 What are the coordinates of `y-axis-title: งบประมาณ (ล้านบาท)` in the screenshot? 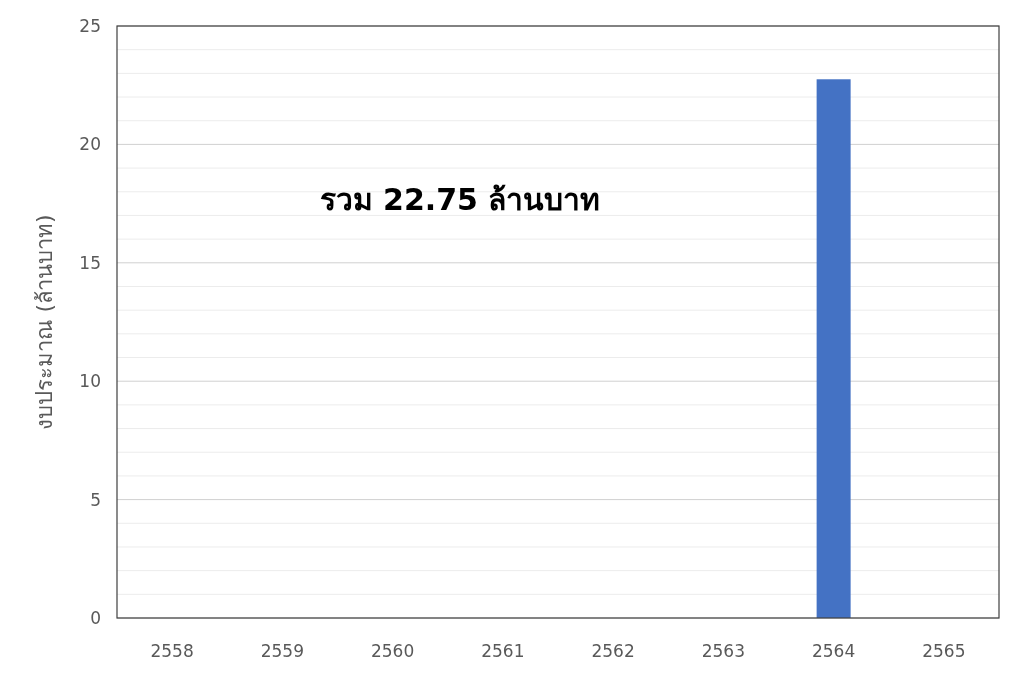 It's located at (44, 322).